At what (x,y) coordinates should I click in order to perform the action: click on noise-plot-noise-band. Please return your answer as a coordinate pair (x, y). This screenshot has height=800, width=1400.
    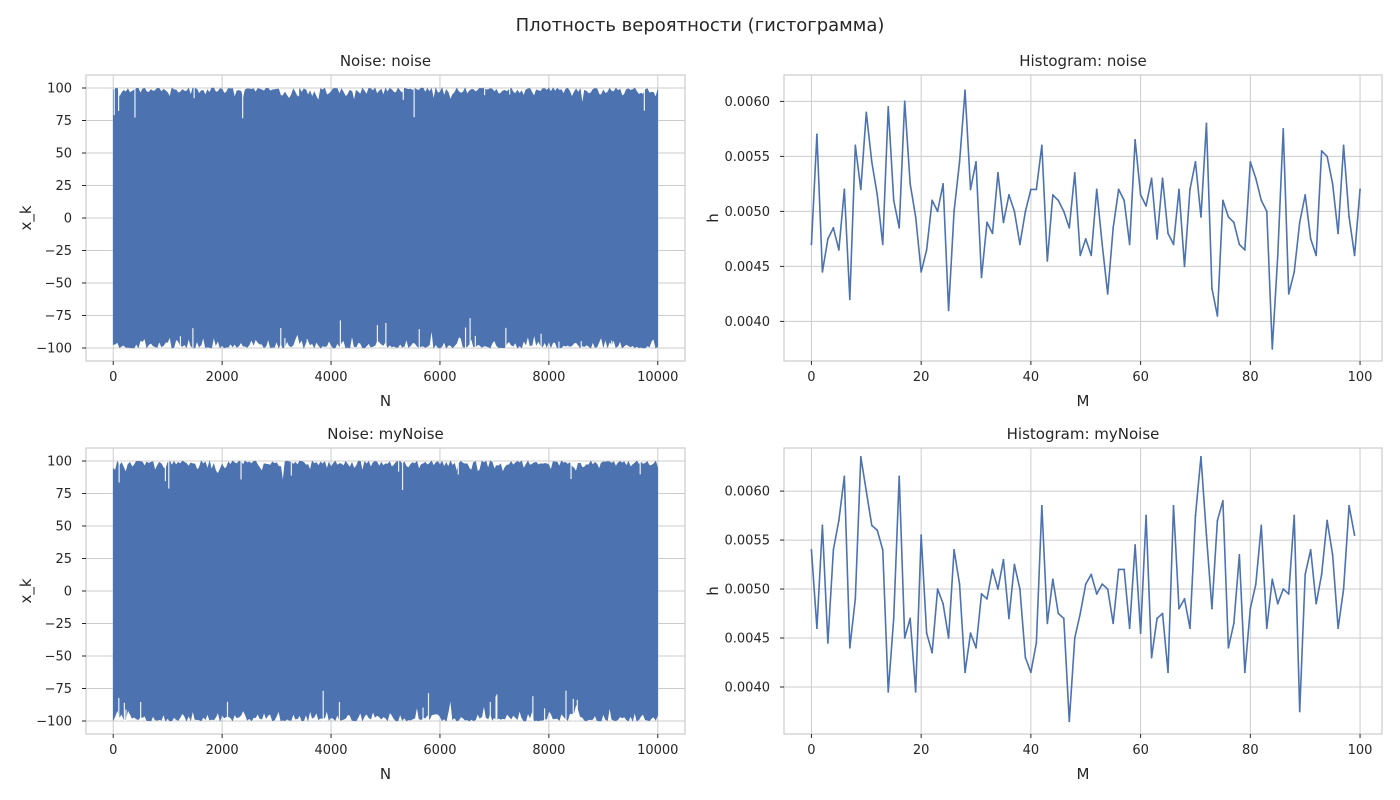
    Looking at the image, I should click on (385, 218).